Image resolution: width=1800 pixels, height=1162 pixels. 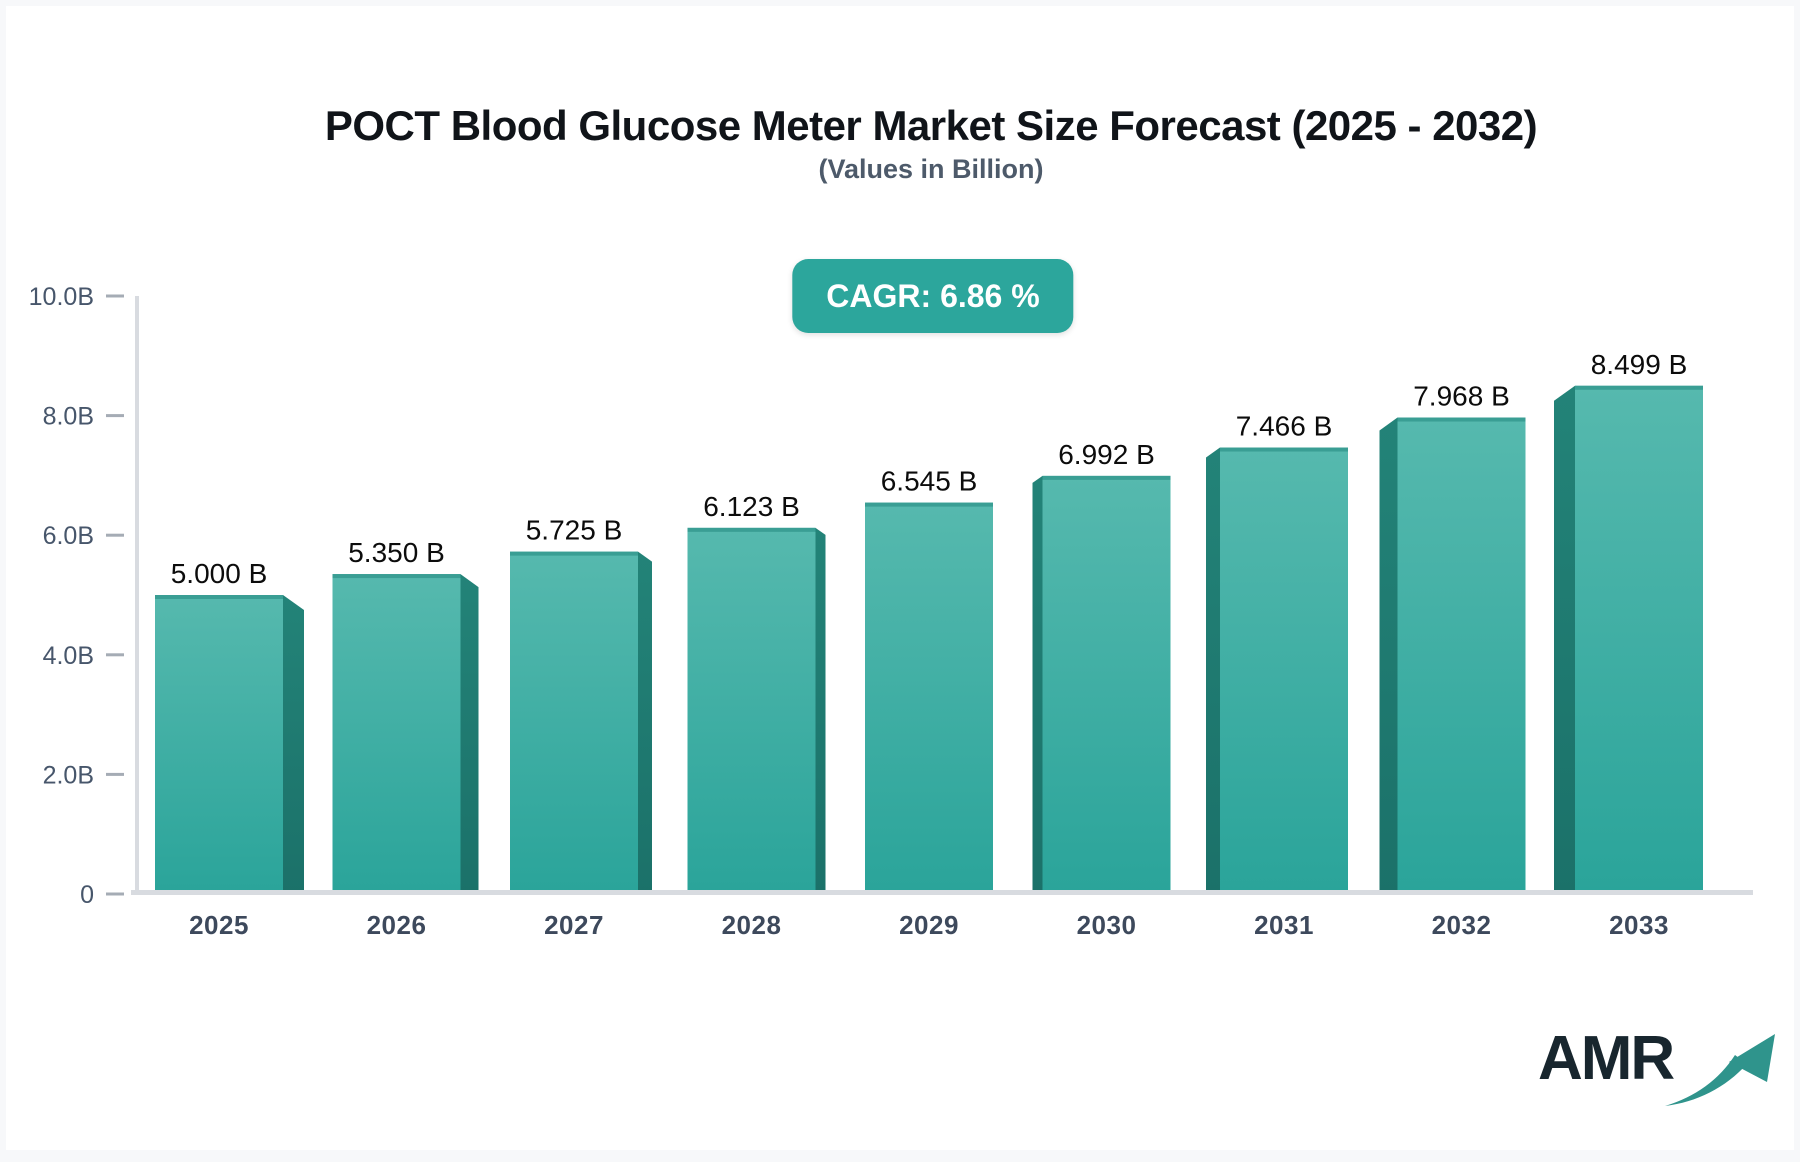 What do you see at coordinates (931, 169) in the screenshot?
I see `page-subtitle: (Values in Billion)` at bounding box center [931, 169].